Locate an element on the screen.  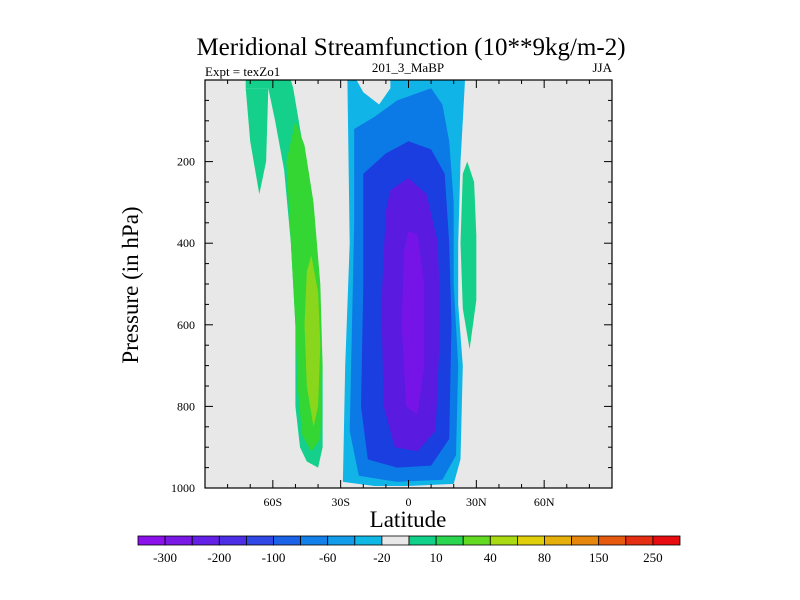
y-tick-label: 200 is located at coordinates (186, 162).